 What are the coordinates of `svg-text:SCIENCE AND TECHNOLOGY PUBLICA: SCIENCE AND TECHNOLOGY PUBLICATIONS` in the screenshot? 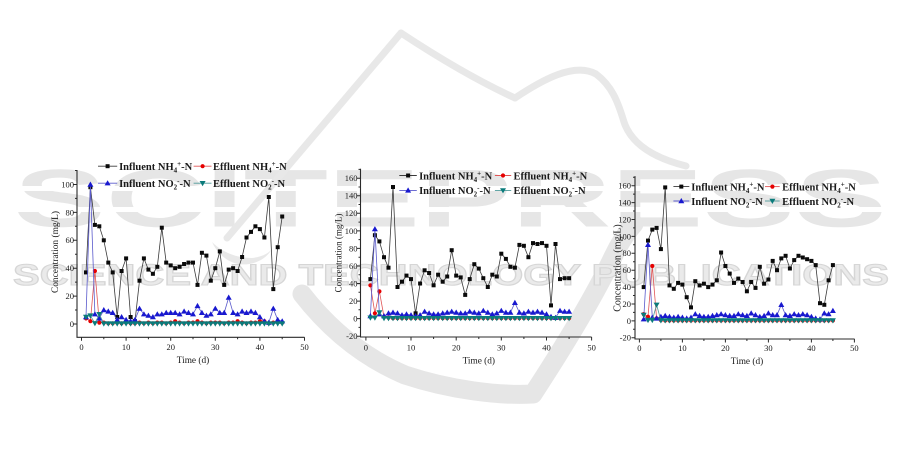 It's located at (451, 275).